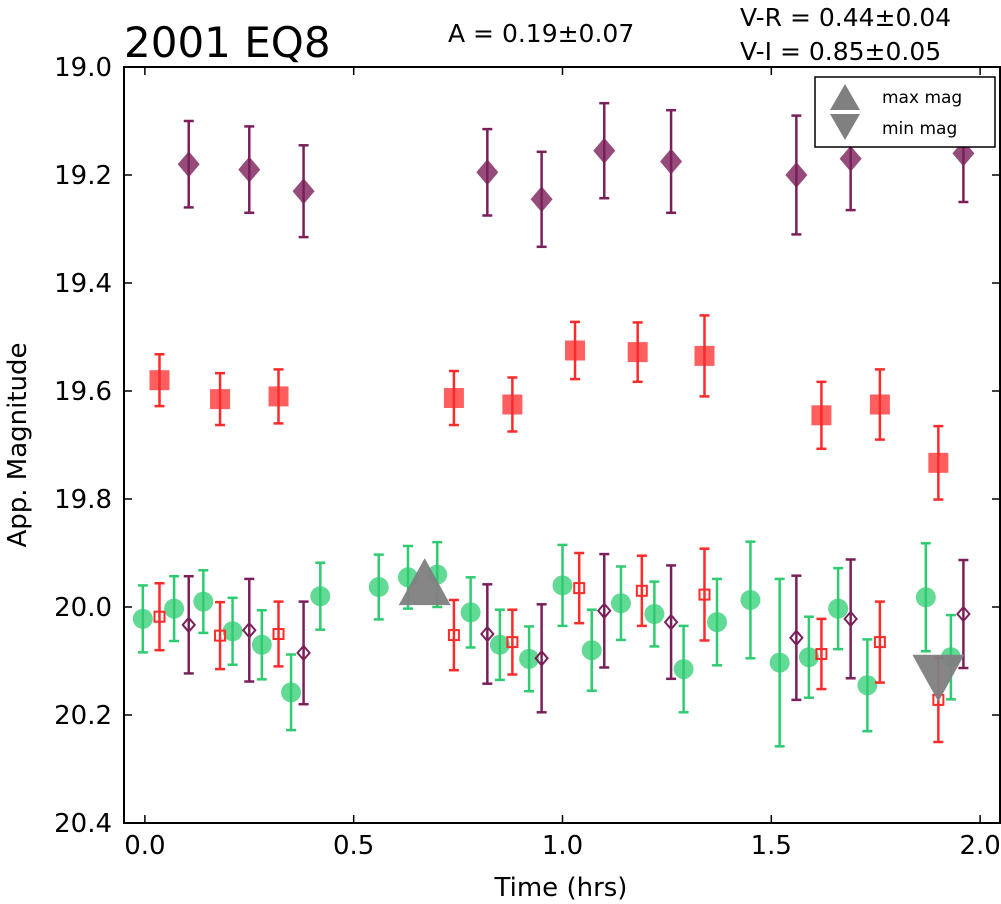 The image size is (1001, 904). What do you see at coordinates (938, 462) in the screenshot?
I see `series-1-point-10-marker` at bounding box center [938, 462].